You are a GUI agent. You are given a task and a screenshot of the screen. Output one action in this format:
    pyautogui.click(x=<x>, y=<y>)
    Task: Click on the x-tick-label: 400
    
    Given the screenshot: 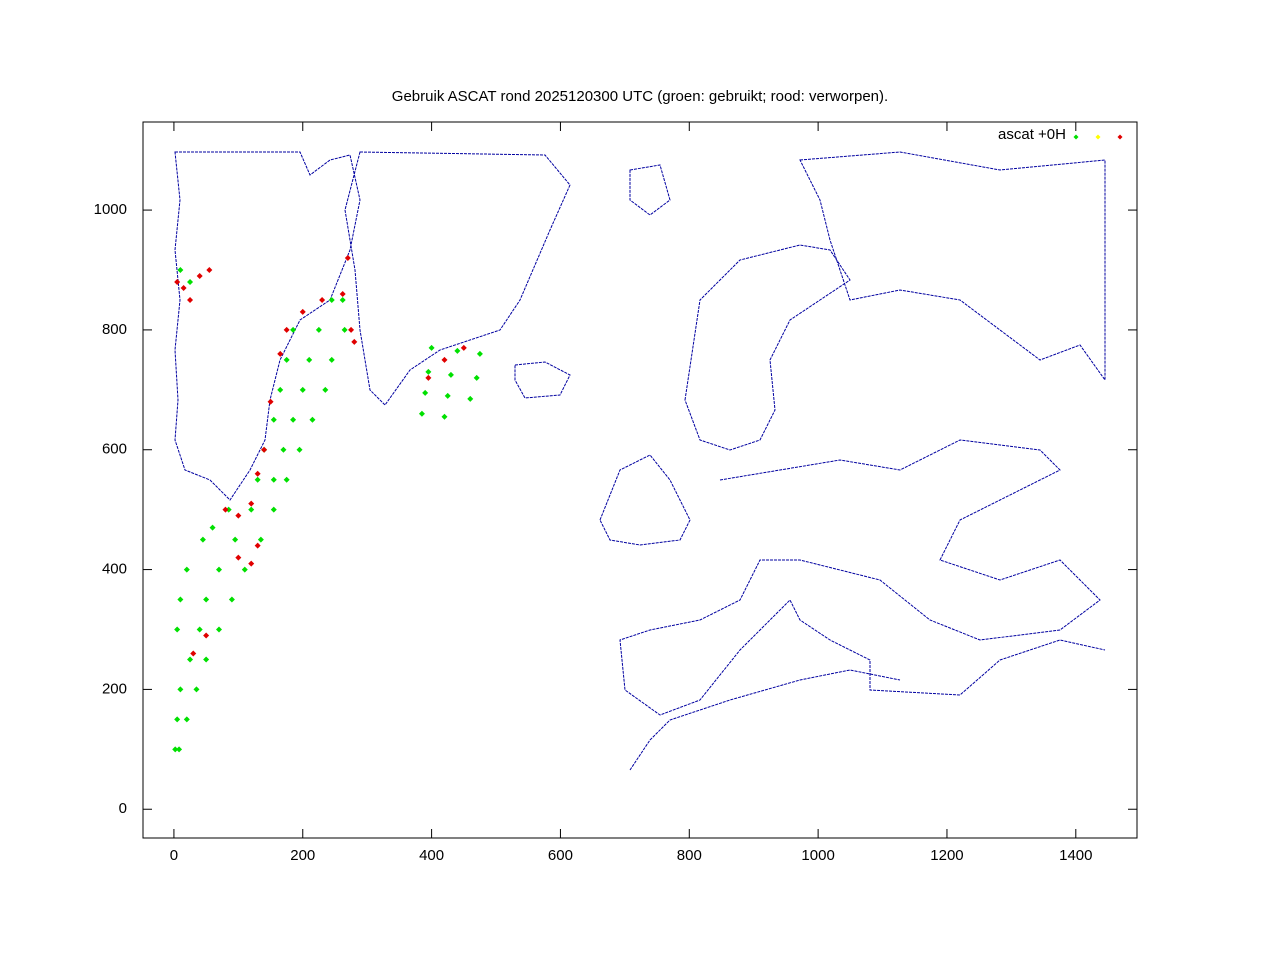 What is the action you would take?
    pyautogui.click(x=431, y=855)
    